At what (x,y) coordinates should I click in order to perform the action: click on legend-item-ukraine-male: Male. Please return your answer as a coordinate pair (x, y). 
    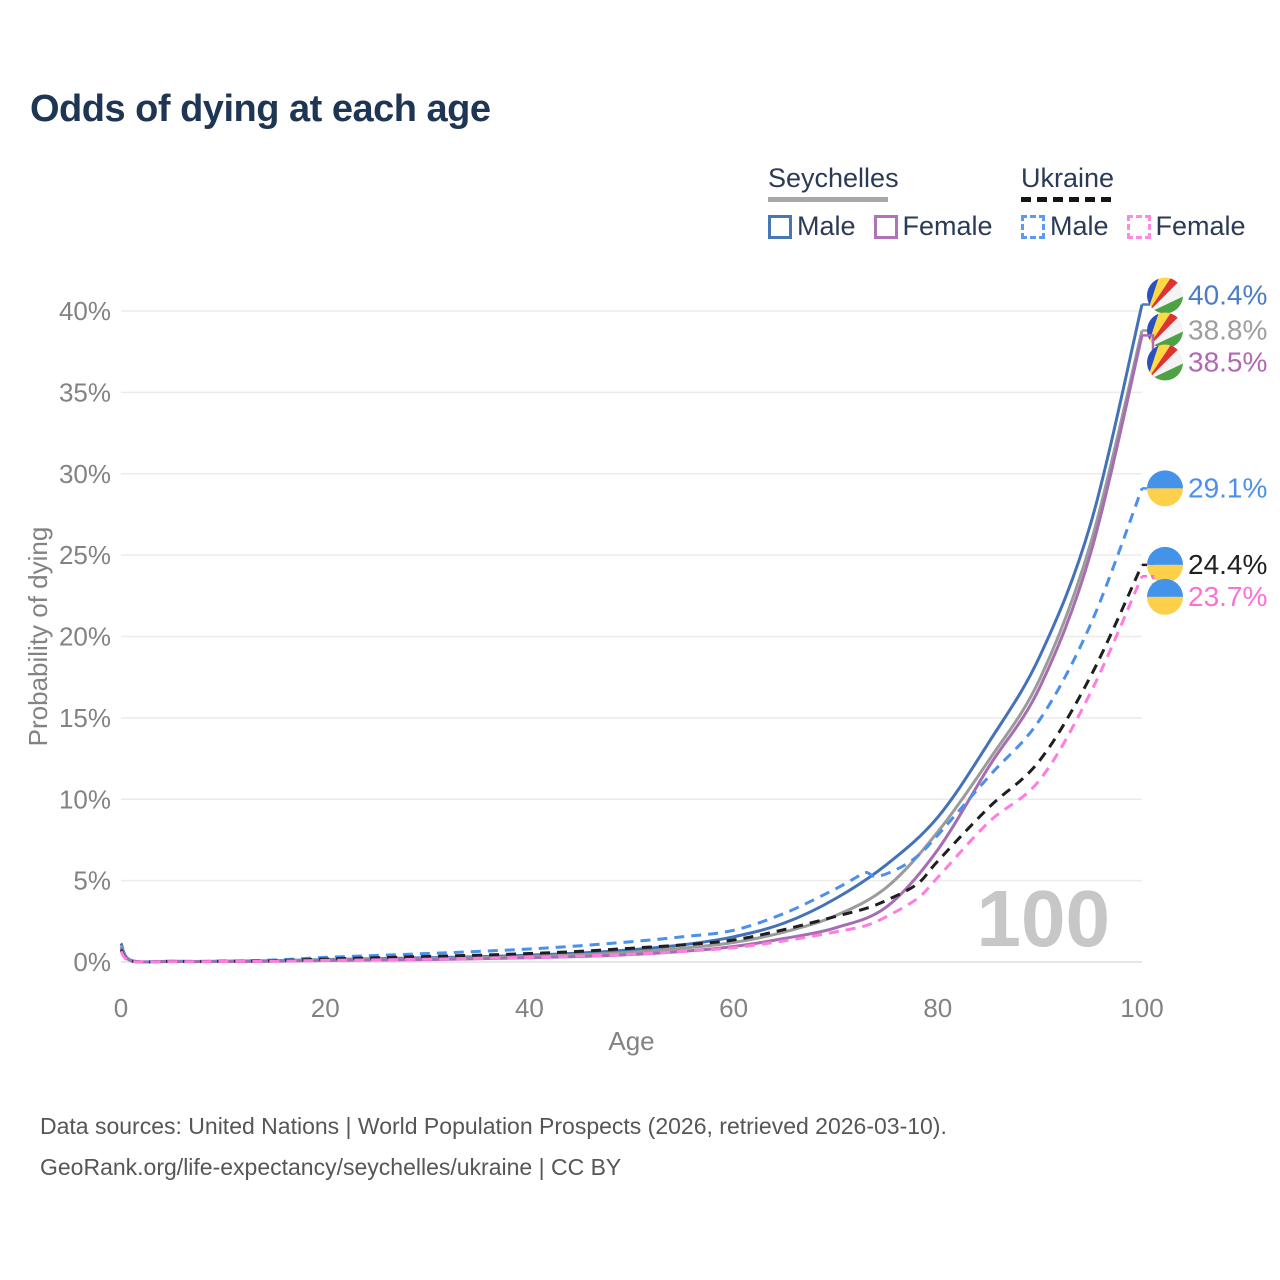
    Looking at the image, I should click on (1065, 226).